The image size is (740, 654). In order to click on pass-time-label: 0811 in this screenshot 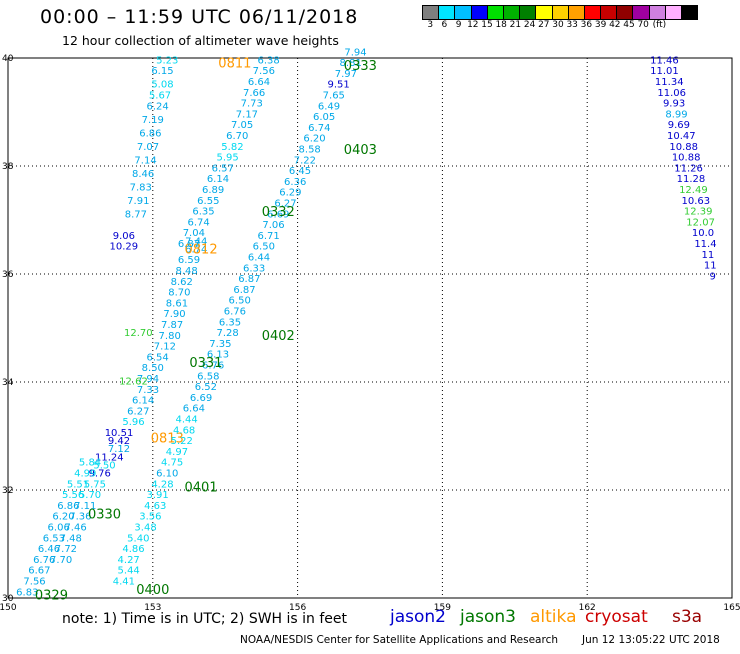, I will do `click(234, 63)`.